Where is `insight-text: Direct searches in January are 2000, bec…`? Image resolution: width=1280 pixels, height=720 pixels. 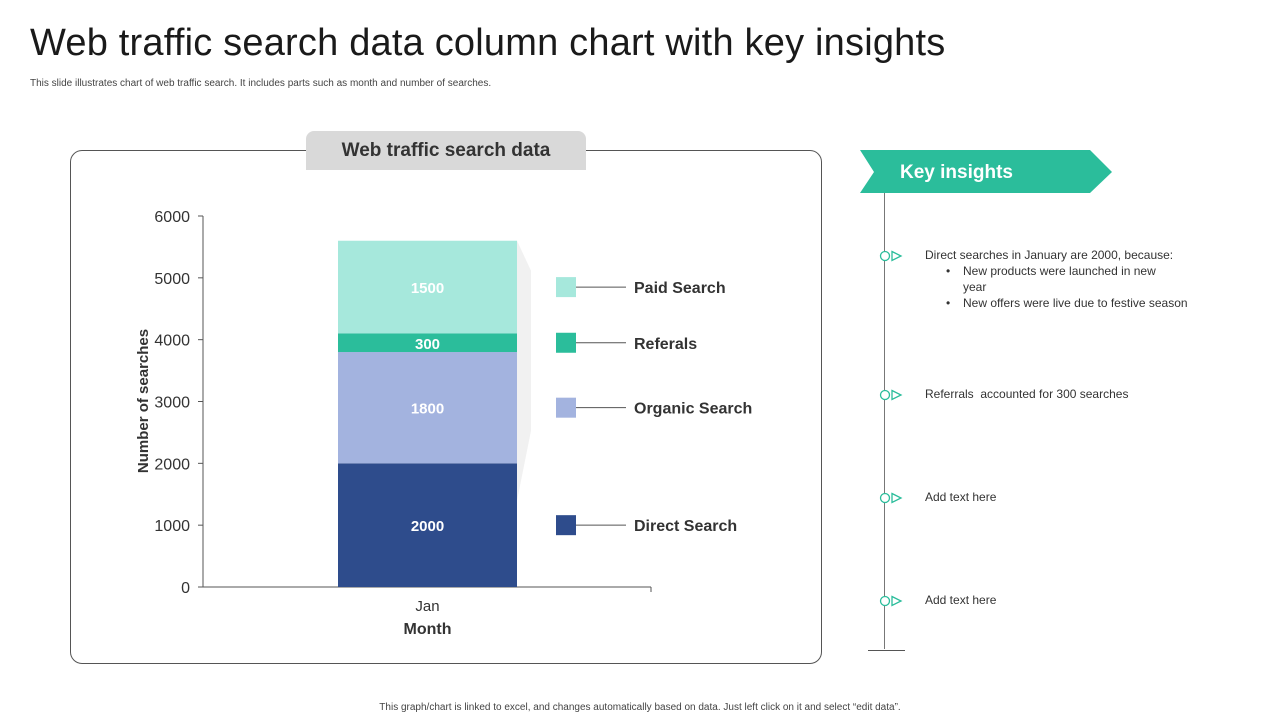
insight-text: Direct searches in January are 2000, bec… is located at coordinates (1049, 255).